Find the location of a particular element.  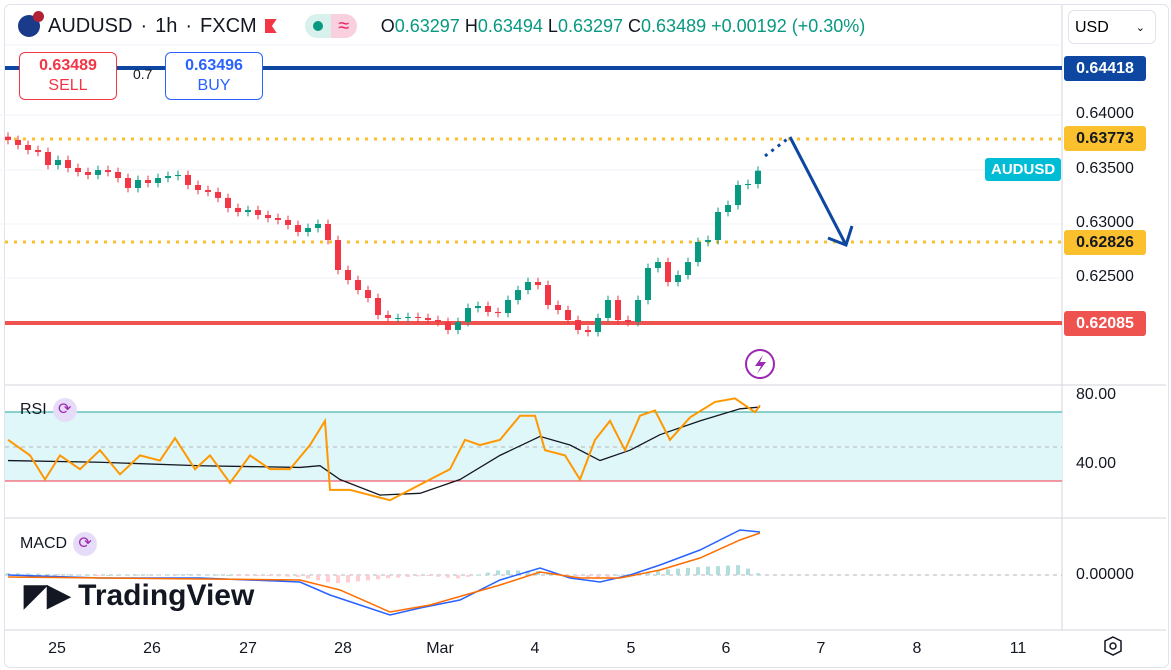

symbol: AUDUSD is located at coordinates (90, 25).